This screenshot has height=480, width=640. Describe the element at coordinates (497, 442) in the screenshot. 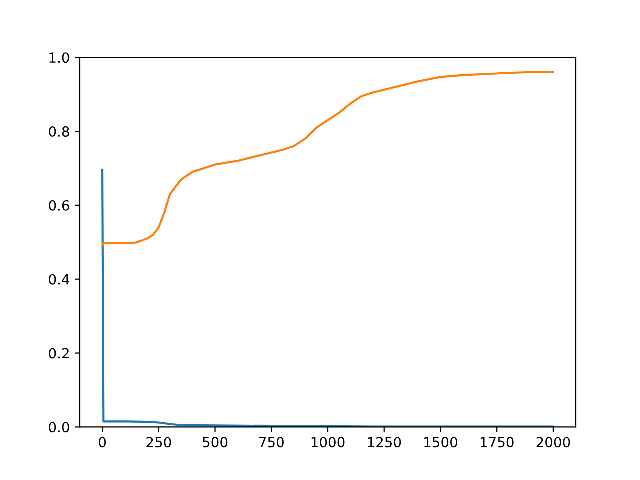

I see `x-tick-label: 1750` at that location.